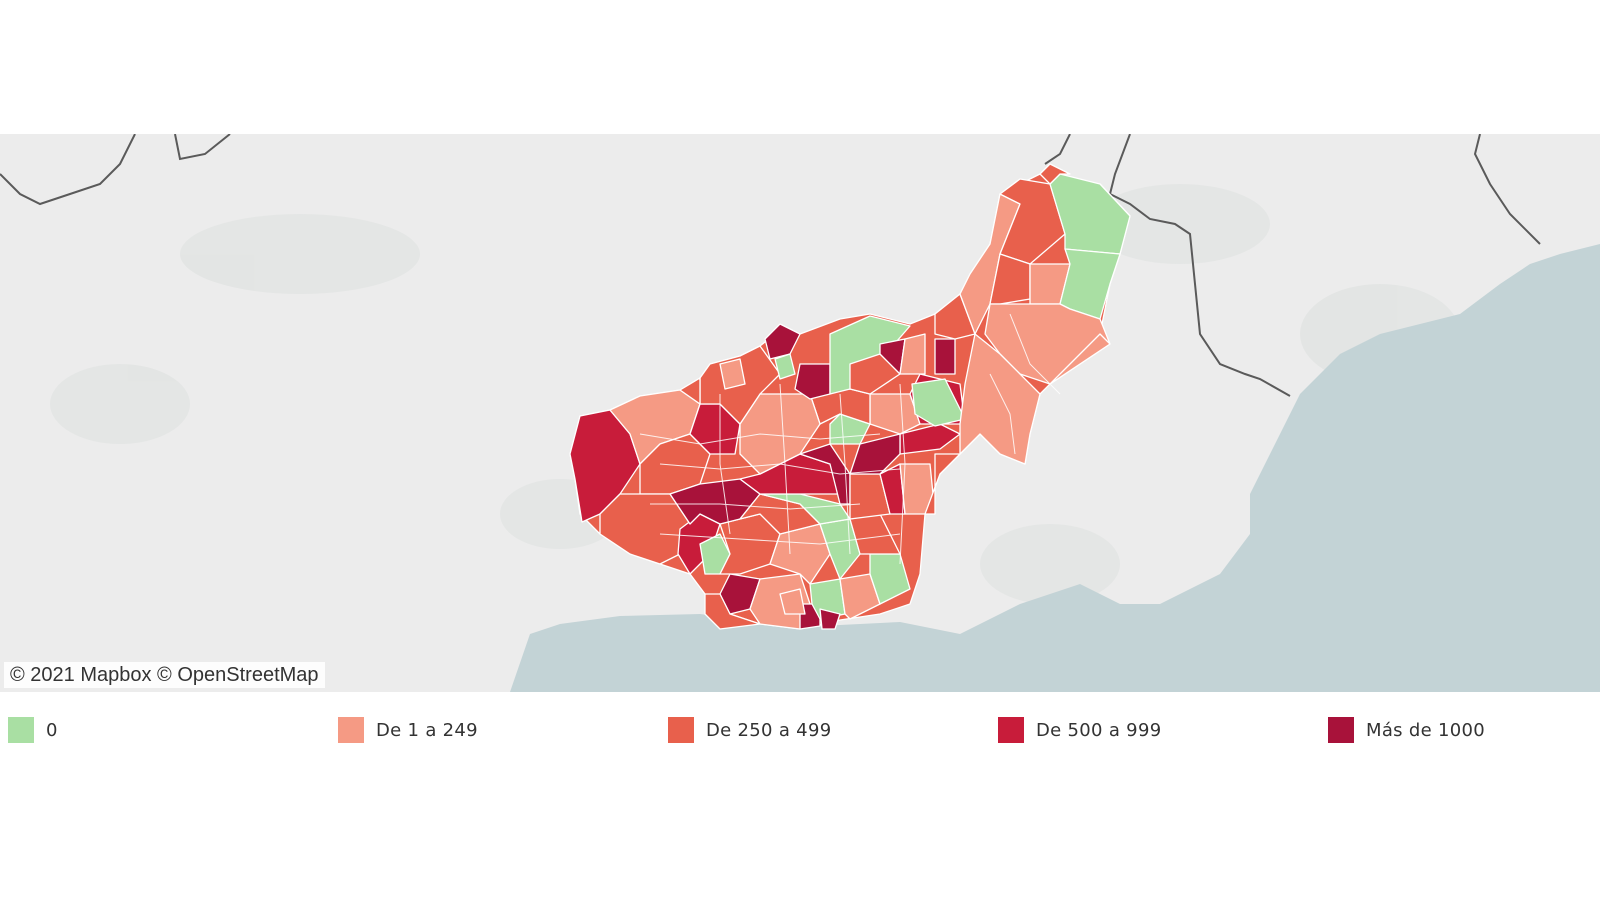 This screenshot has height=918, width=1600. I want to click on legend-item-1000-plus: Más de 1000, so click(1406, 730).